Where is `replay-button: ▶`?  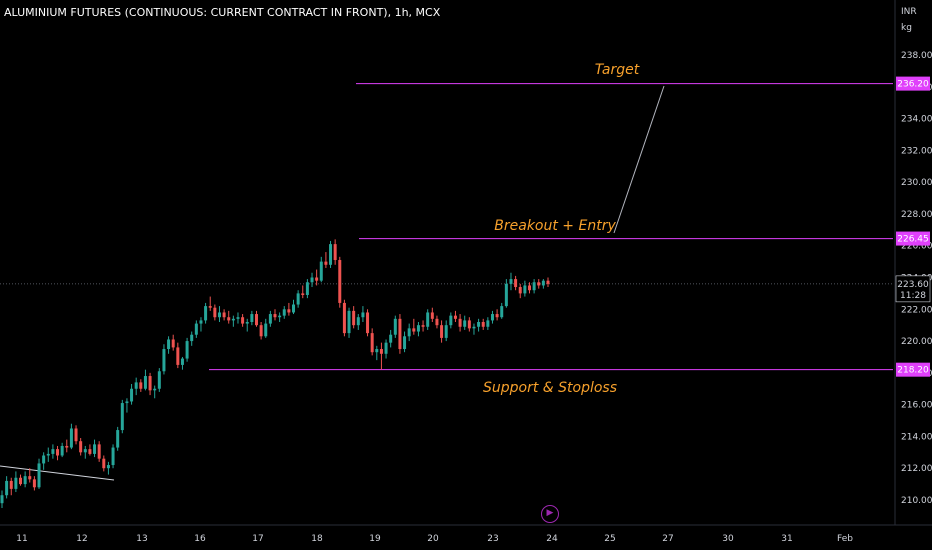 replay-button: ▶ is located at coordinates (550, 514).